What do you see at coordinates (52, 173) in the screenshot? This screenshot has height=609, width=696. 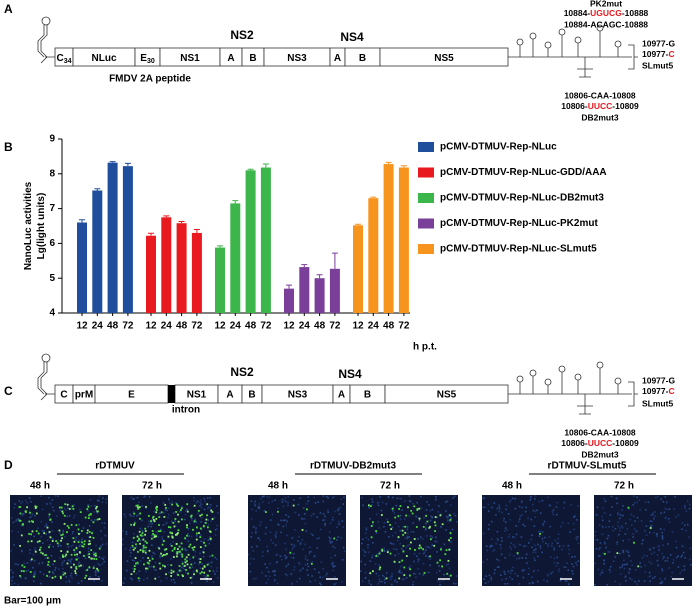 I see `y-tick-label: 8` at bounding box center [52, 173].